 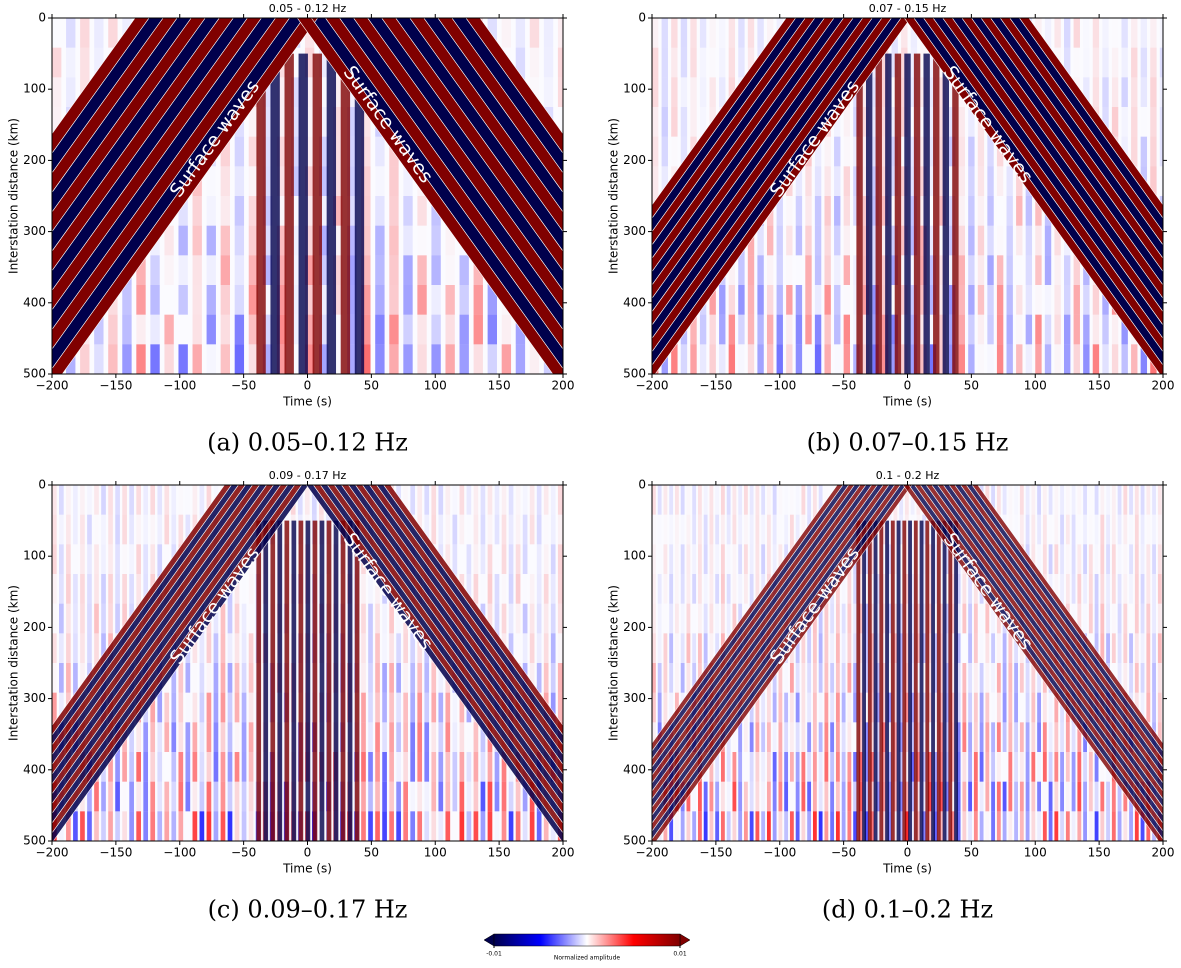 I want to click on caption: (b) 0.07–0.15 Hz, so click(x=908, y=443).